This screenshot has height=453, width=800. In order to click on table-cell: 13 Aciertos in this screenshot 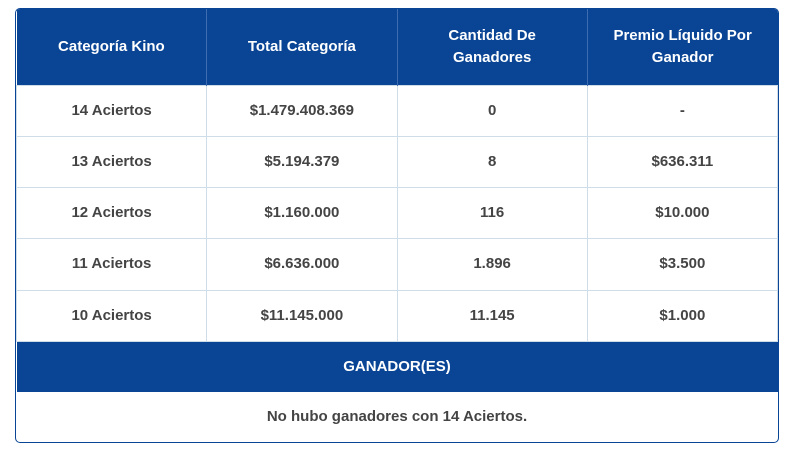, I will do `click(112, 162)`.